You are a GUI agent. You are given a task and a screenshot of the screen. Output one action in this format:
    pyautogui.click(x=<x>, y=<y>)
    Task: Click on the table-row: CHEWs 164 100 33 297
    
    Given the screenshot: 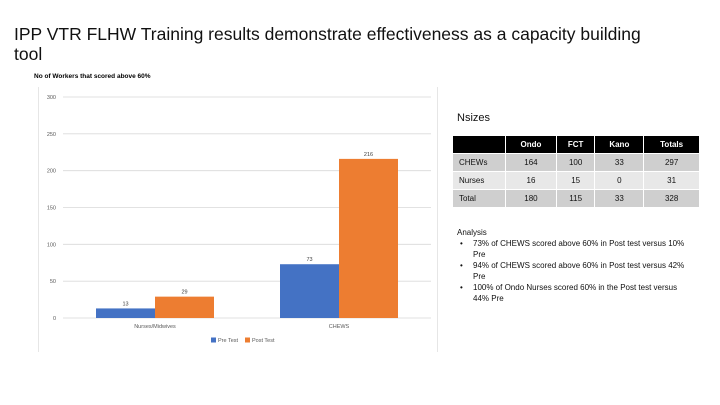 What is the action you would take?
    pyautogui.click(x=576, y=162)
    